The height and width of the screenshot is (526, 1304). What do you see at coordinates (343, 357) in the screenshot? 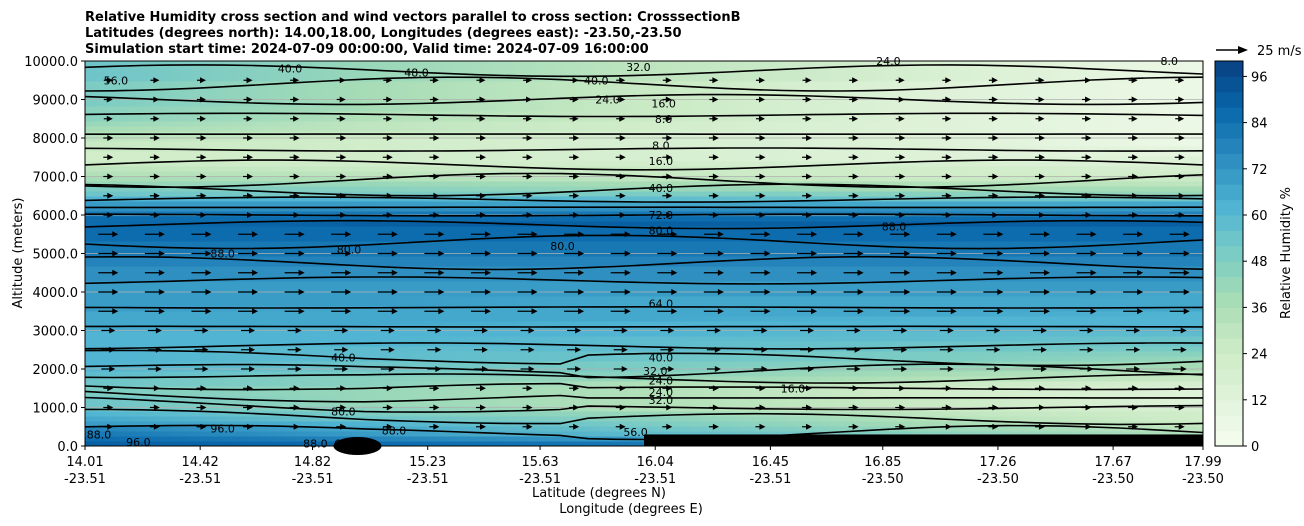
I see `contour-label: 40.0` at bounding box center [343, 357].